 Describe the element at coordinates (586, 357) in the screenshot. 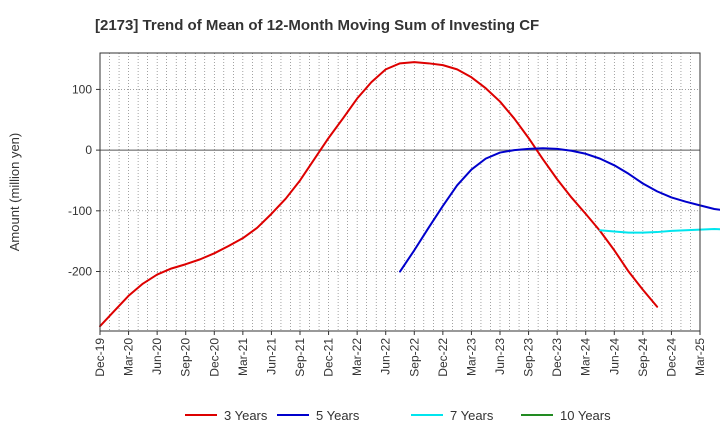

I see `x-tick-label: Mar-24` at that location.